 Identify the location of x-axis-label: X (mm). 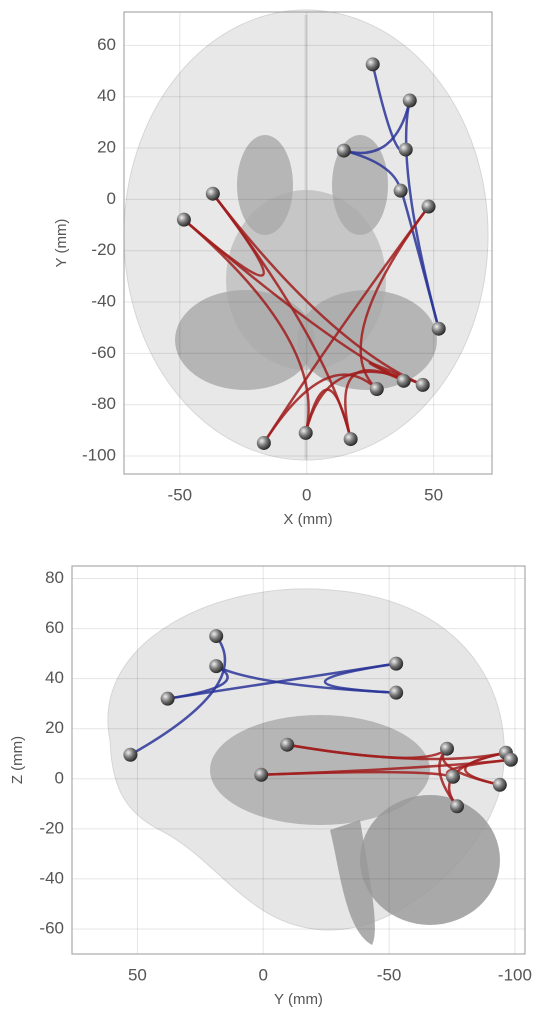
(307, 519).